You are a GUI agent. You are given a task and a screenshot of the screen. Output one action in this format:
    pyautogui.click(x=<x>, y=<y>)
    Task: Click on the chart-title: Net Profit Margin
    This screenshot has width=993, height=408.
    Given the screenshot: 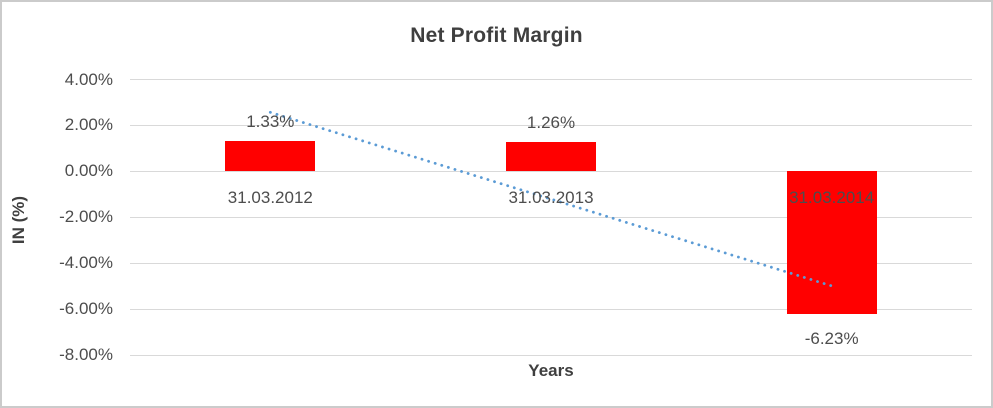 What is the action you would take?
    pyautogui.click(x=496, y=35)
    